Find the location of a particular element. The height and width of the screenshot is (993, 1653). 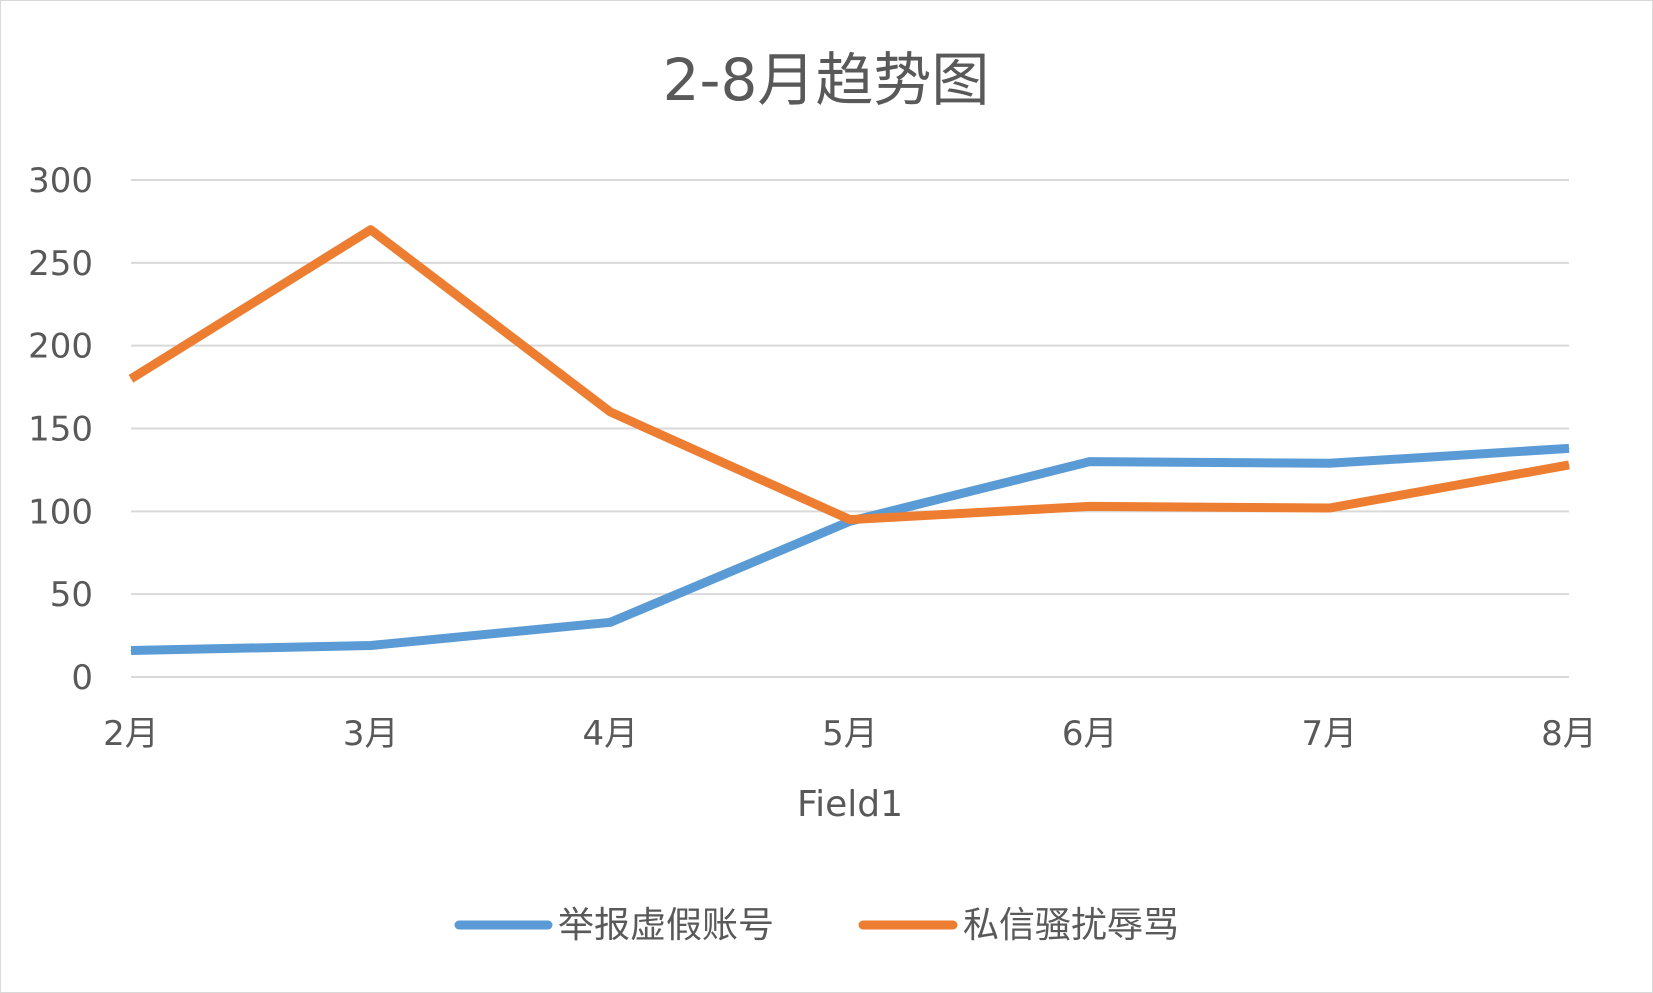

chart-title: 2-8月趋势图 is located at coordinates (826, 80).